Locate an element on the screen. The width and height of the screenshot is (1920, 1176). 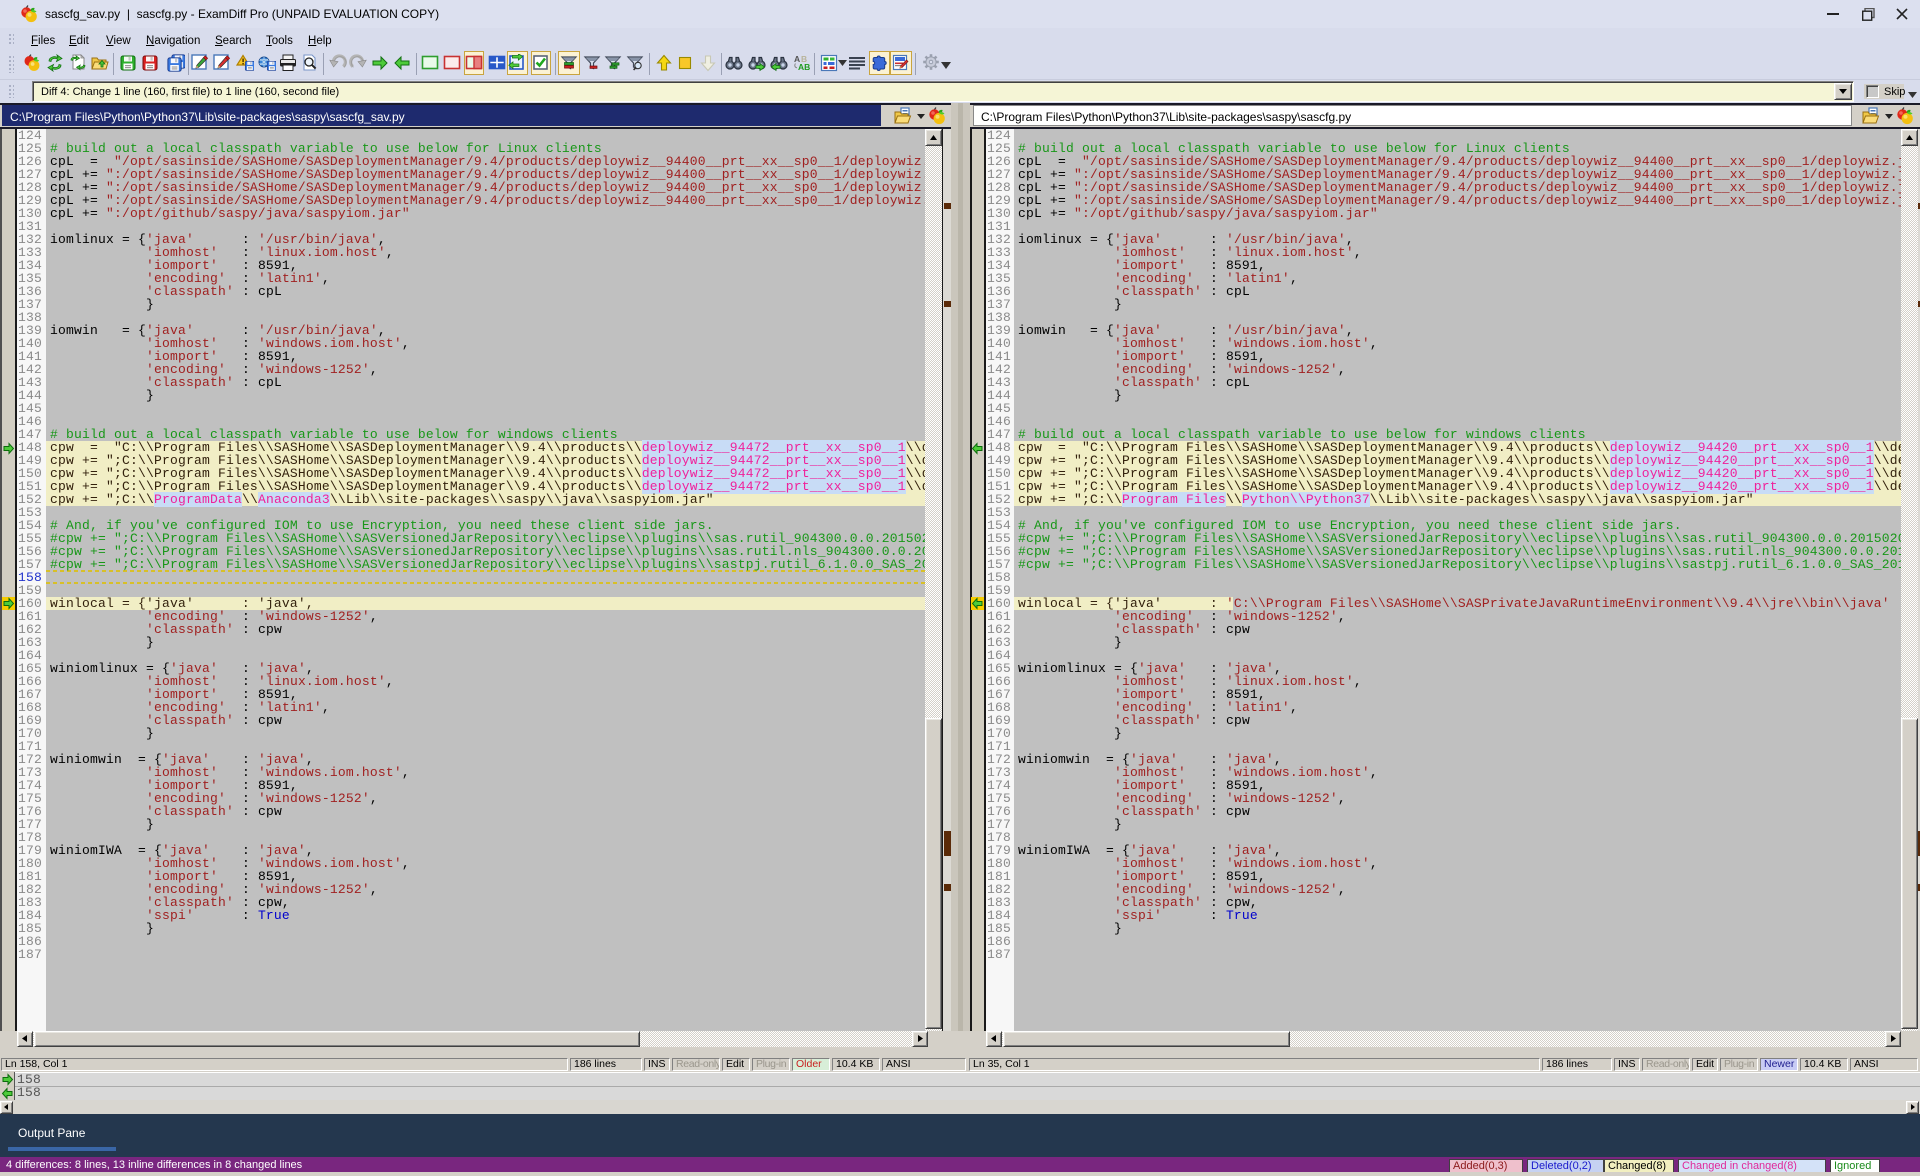
svg-text: B is located at coordinates (804, 59).